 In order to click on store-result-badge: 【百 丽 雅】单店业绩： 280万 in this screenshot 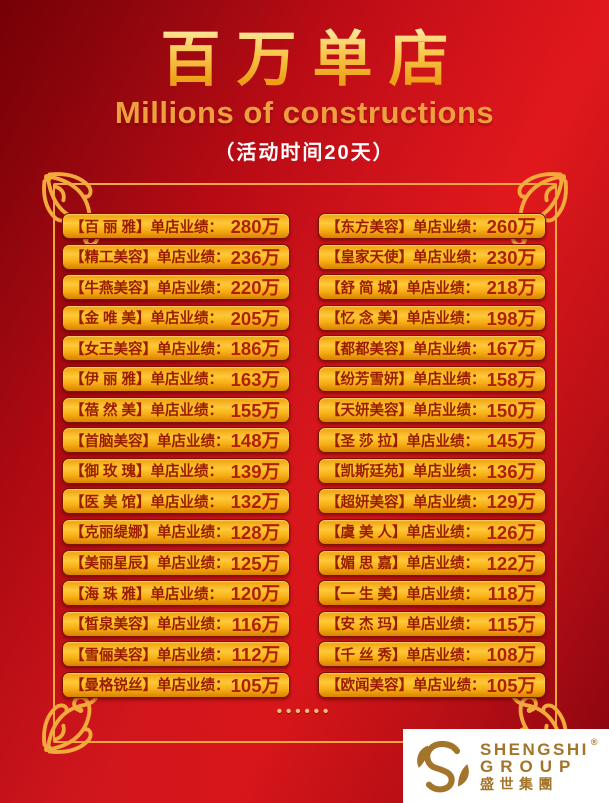, I will do `click(176, 226)`.